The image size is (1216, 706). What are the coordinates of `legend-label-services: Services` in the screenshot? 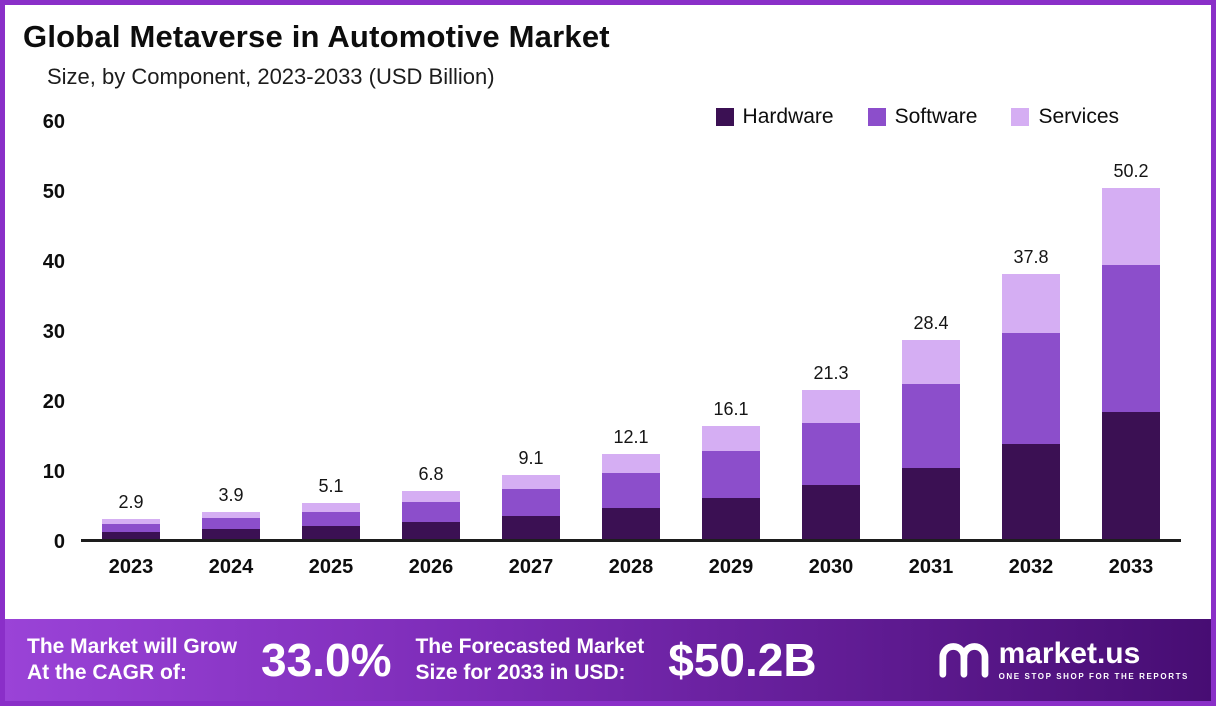 It's located at (1078, 116).